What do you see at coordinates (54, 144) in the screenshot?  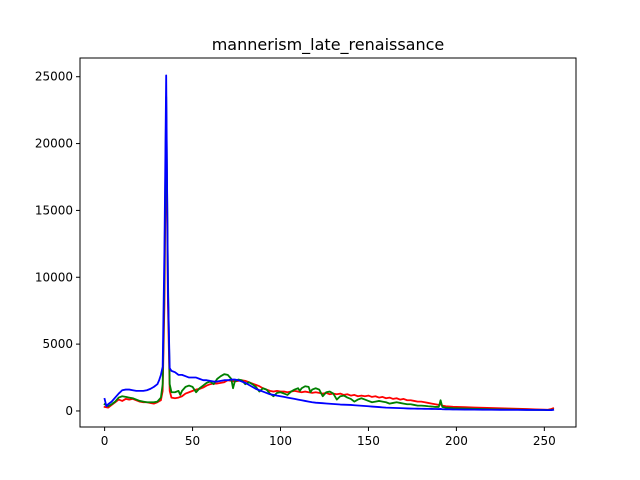 I see `y-tick-label: 20000` at bounding box center [54, 144].